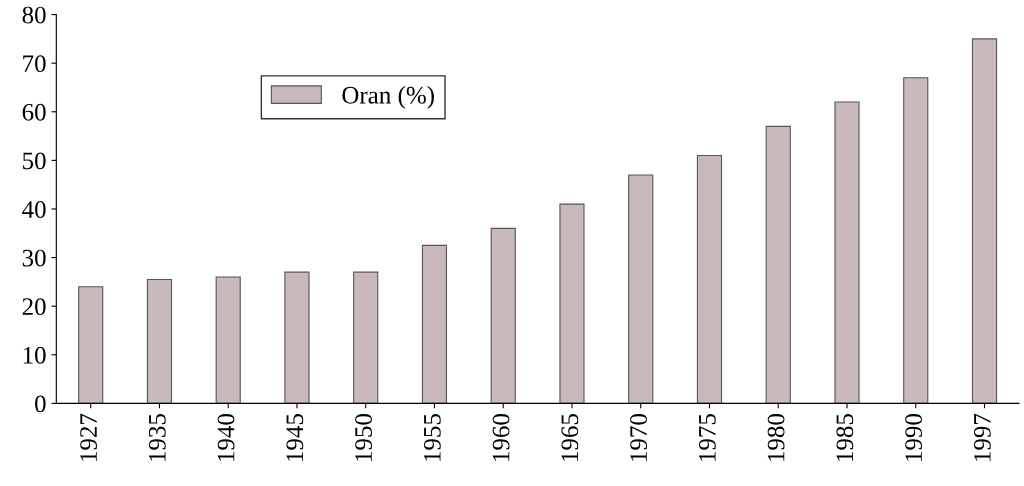 The width and height of the screenshot is (1024, 486). I want to click on x-tick-label: 1970, so click(638, 437).